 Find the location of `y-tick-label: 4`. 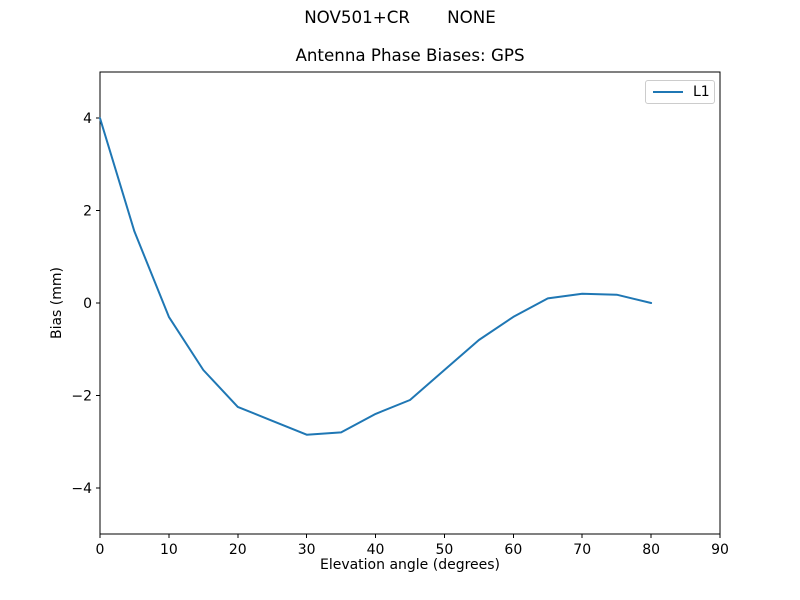

y-tick-label: 4 is located at coordinates (87, 119).